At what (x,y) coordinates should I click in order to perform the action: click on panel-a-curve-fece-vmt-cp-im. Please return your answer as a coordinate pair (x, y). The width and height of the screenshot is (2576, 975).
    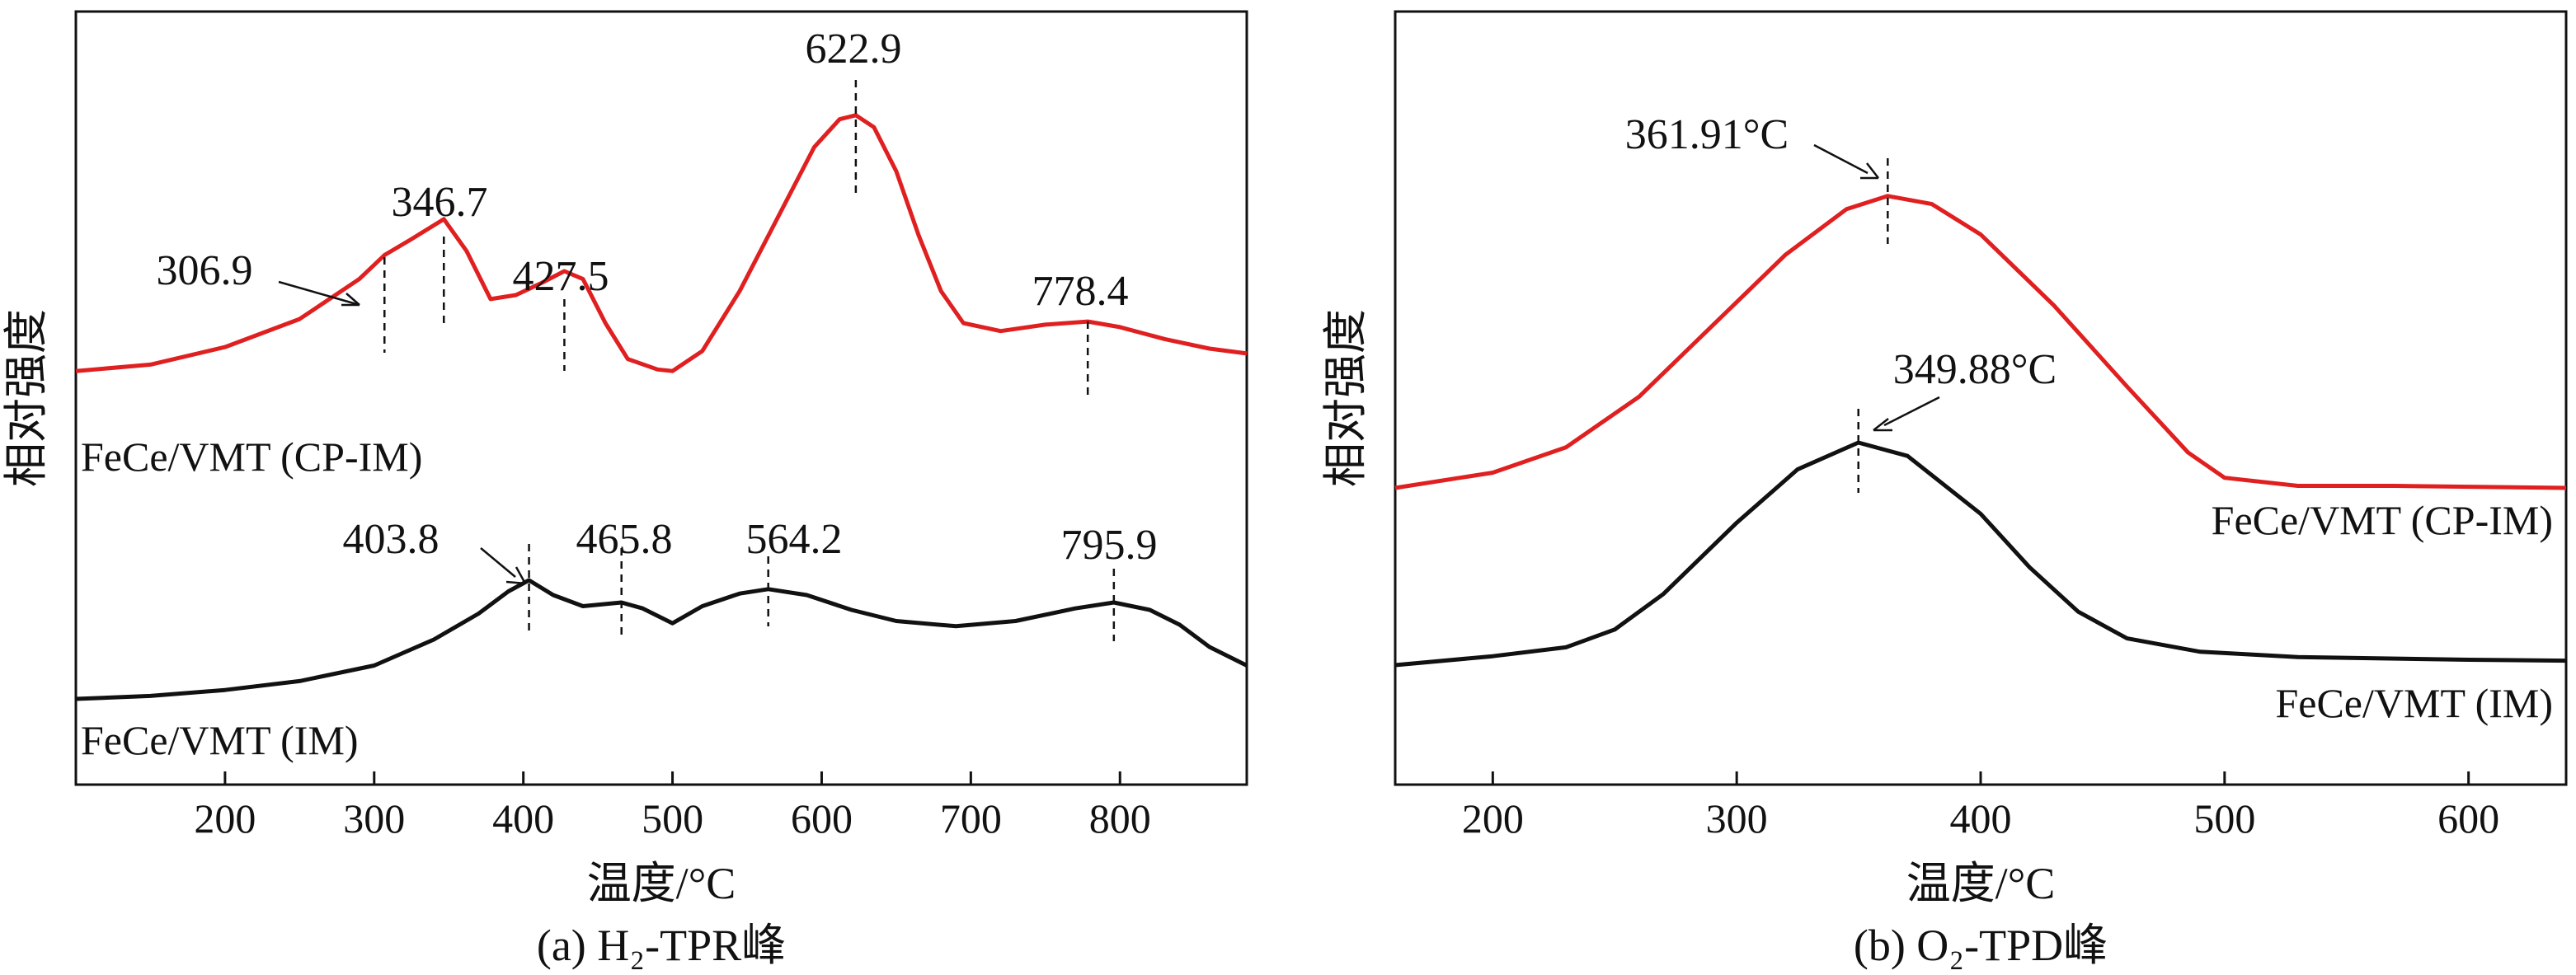
    Looking at the image, I should click on (661, 243).